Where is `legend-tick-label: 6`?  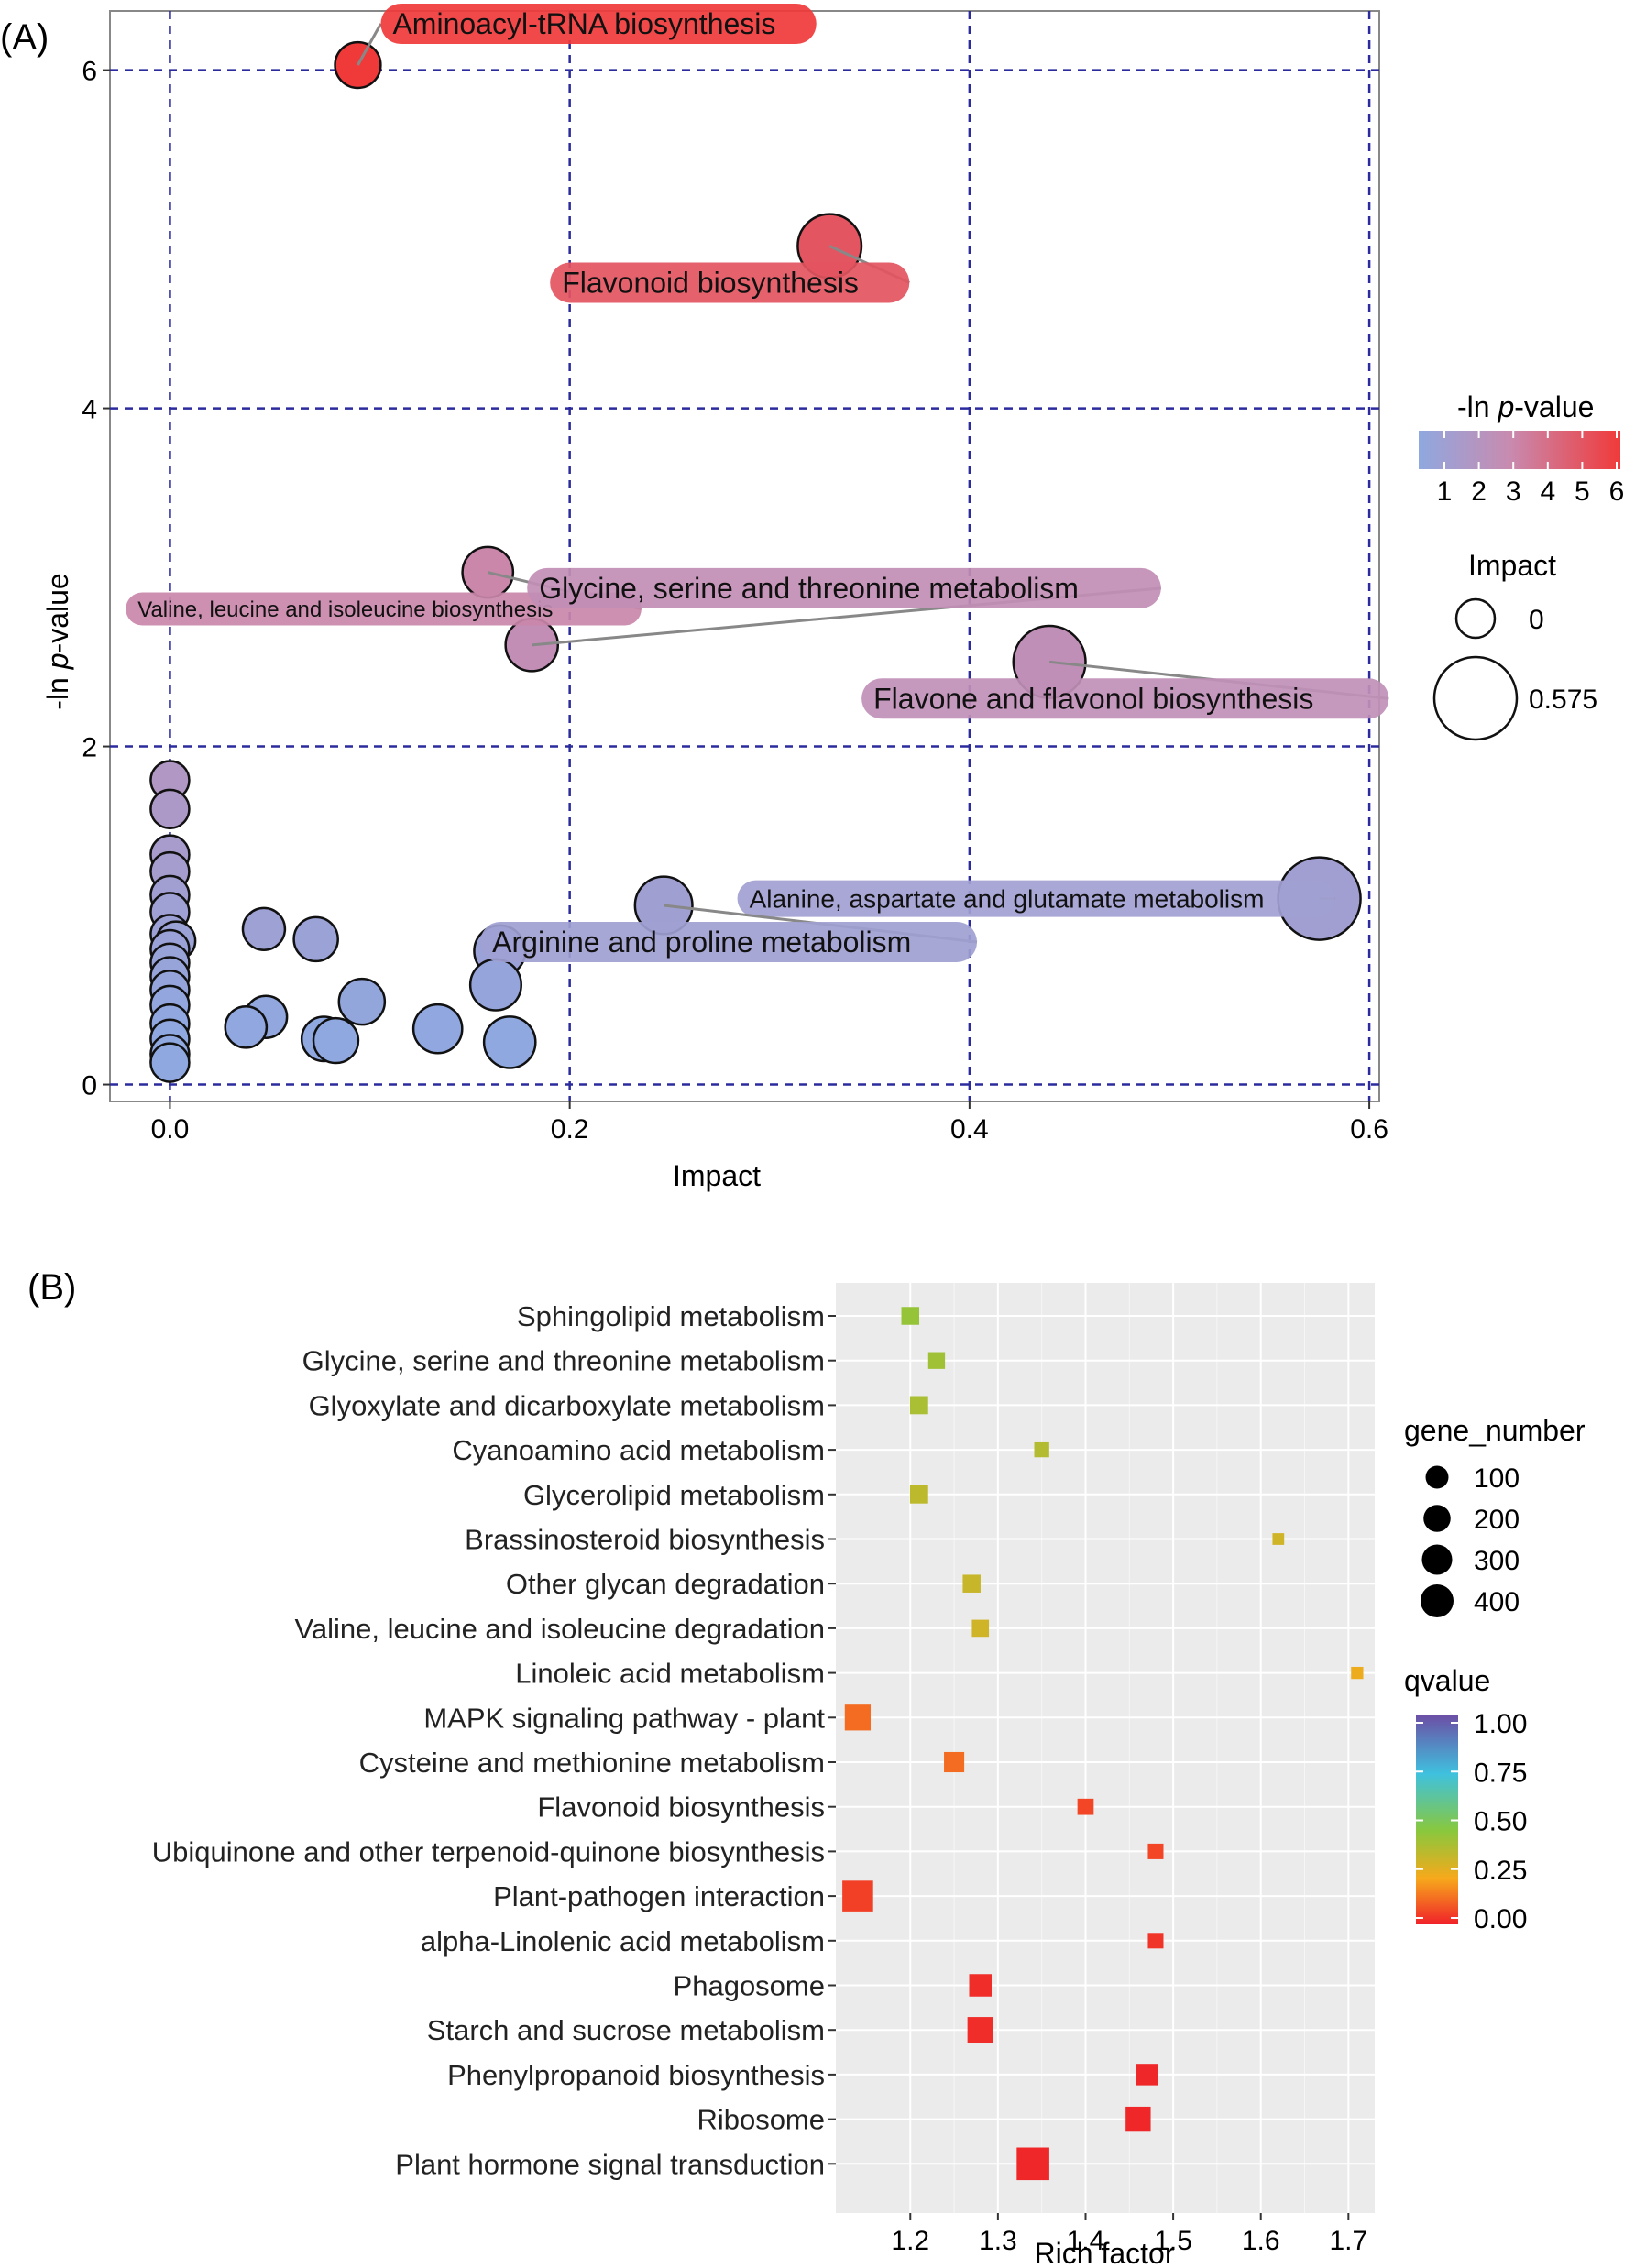 legend-tick-label: 6 is located at coordinates (1617, 492).